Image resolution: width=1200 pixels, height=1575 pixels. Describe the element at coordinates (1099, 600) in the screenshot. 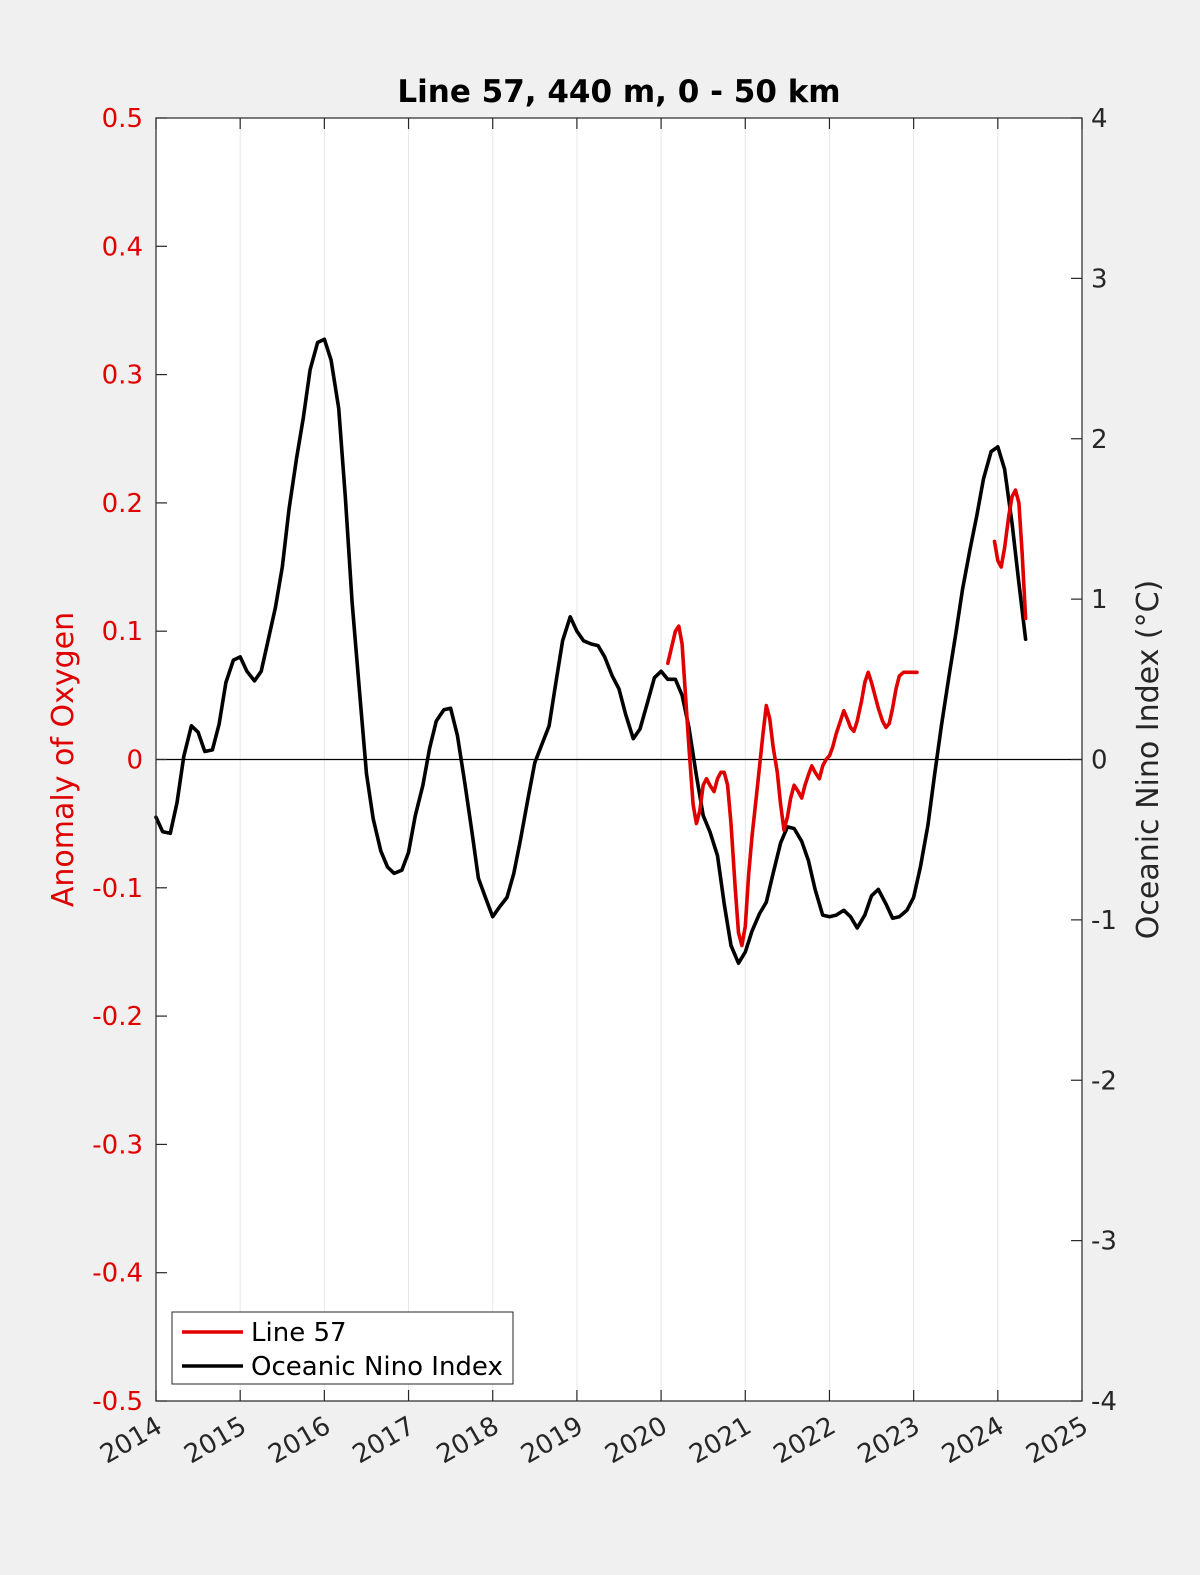

I see `y-right-tick-label: 1` at that location.